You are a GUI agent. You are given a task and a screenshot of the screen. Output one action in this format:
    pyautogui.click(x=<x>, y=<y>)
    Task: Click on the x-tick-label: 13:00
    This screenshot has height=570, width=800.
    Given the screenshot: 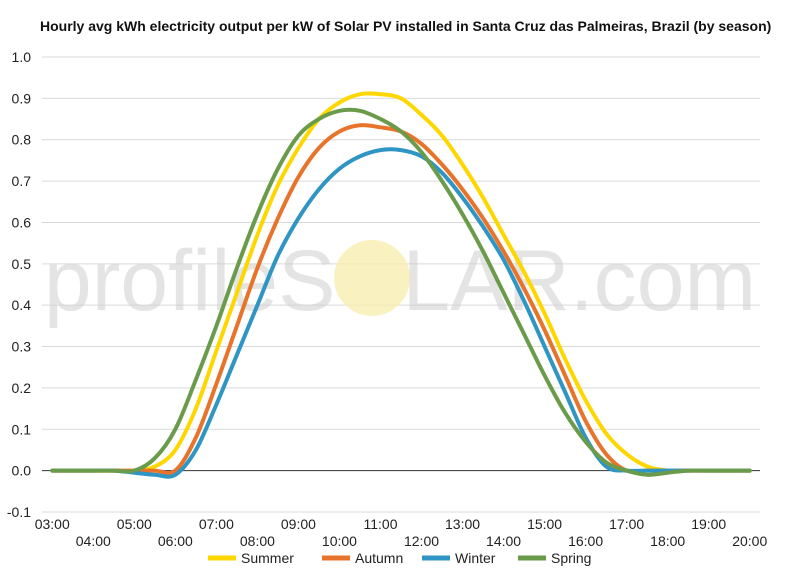 What is the action you would take?
    pyautogui.click(x=462, y=524)
    